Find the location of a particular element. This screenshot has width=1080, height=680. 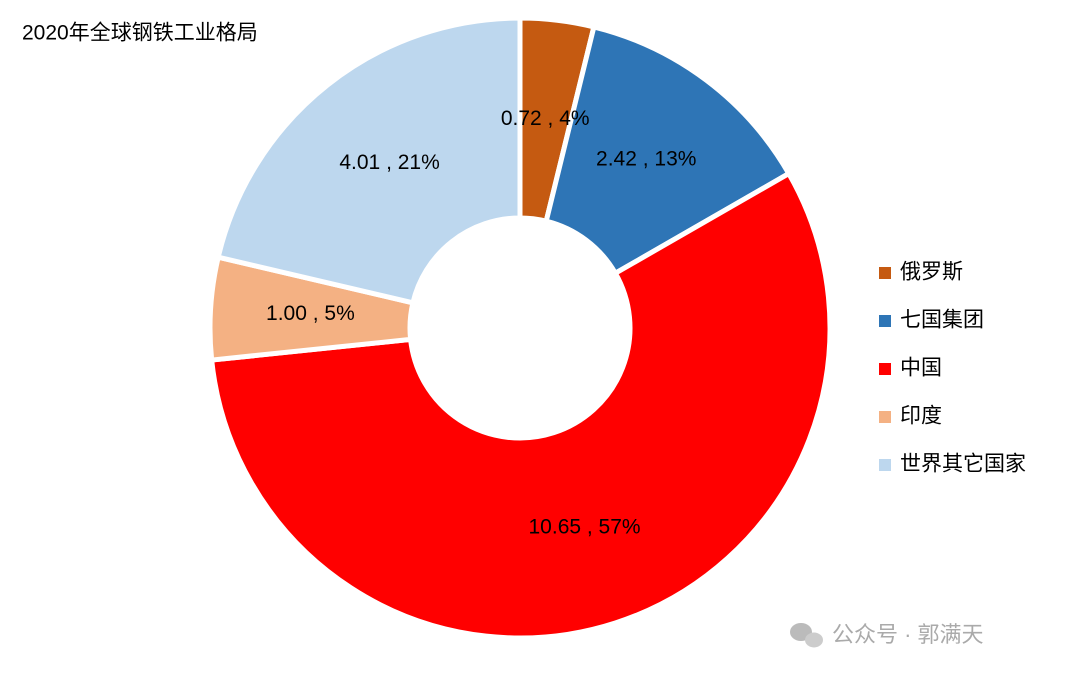

watermark: 公众号 · 郭满天 is located at coordinates (908, 634).